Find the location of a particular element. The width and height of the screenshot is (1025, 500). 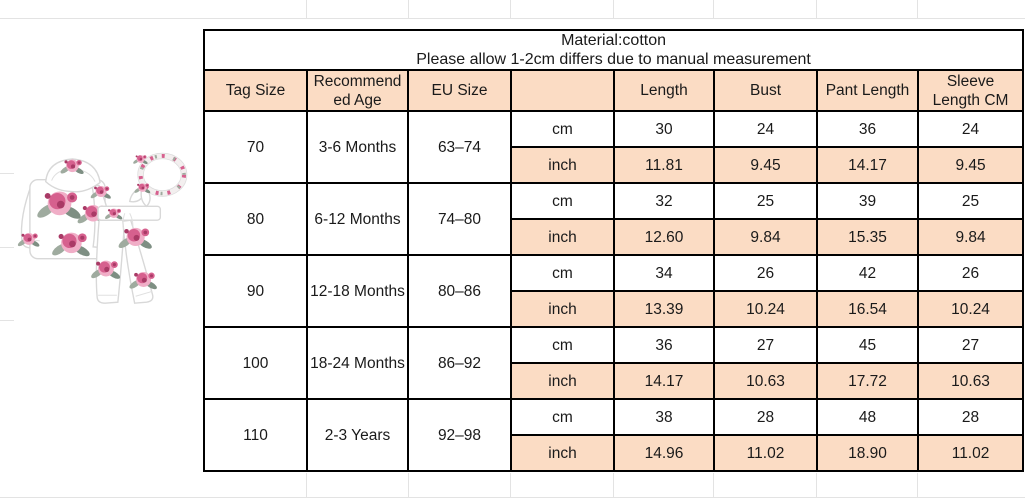

size-70-inch-row: inch 11.81 9.45 14.17 9.45 is located at coordinates (614, 165).